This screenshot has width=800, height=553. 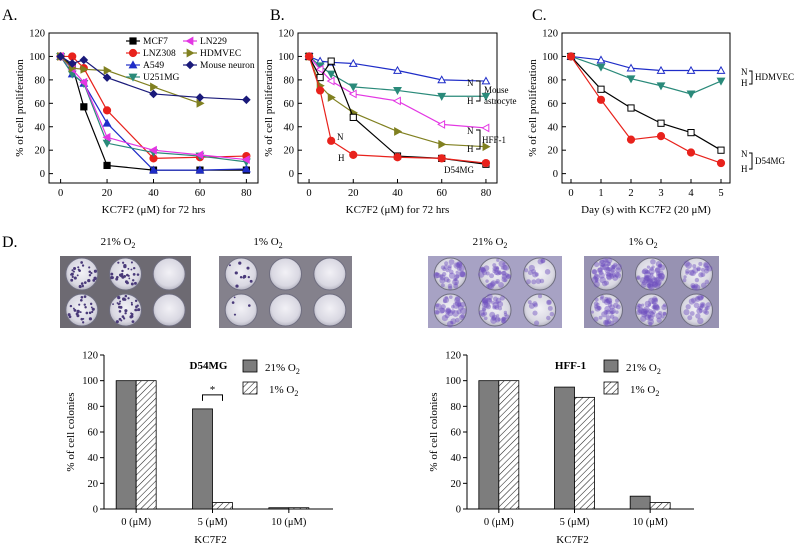 I want to click on legend-label: LNZ308, so click(x=159, y=54).